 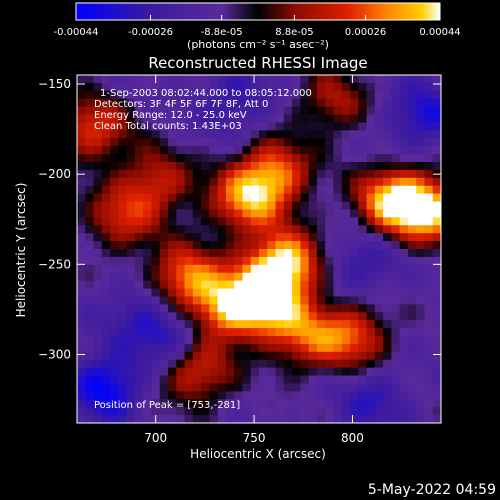 I want to click on y-tick-label: −250, so click(x=54, y=264).